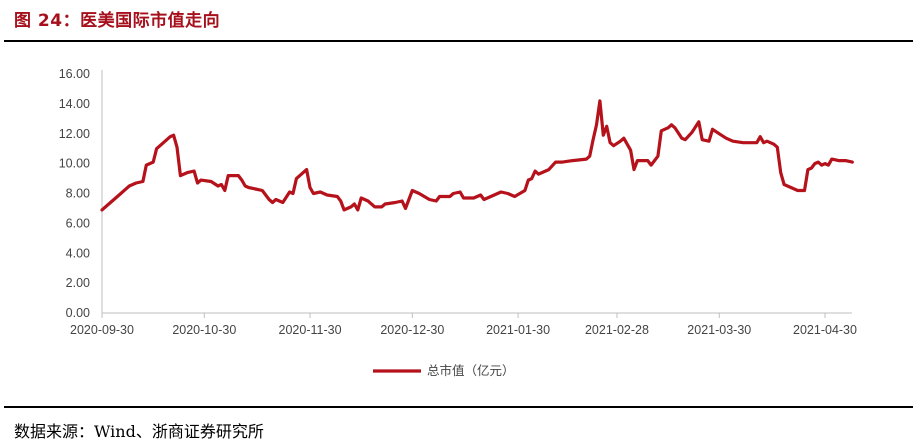 The height and width of the screenshot is (443, 917). Describe the element at coordinates (78, 223) in the screenshot. I see `y-tick-label: 6.00` at that location.